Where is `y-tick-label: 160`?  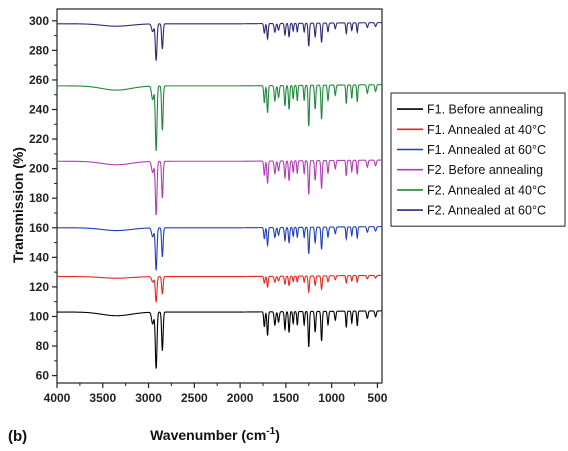 y-tick-label: 160 is located at coordinates (39, 228).